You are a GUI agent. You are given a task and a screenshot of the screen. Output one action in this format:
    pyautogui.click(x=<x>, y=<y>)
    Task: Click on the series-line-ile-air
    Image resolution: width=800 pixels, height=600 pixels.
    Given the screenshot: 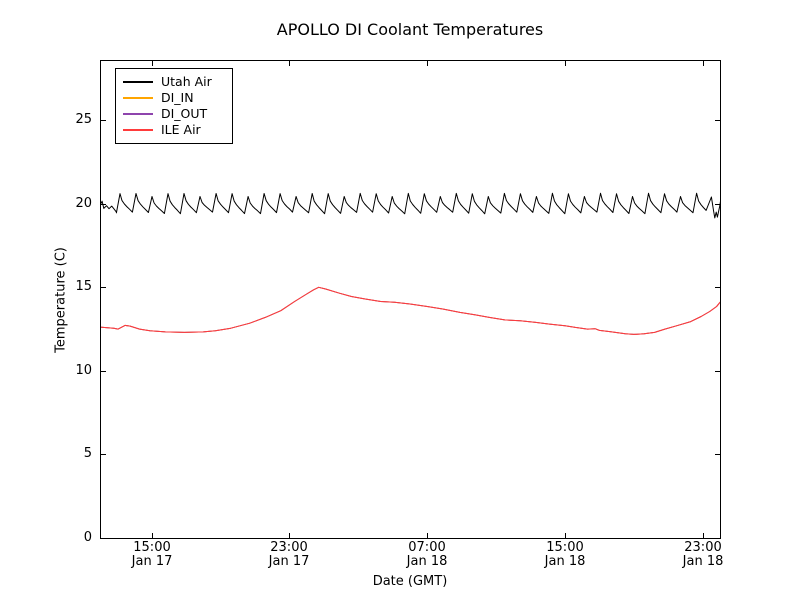 What is the action you would take?
    pyautogui.click(x=410, y=310)
    